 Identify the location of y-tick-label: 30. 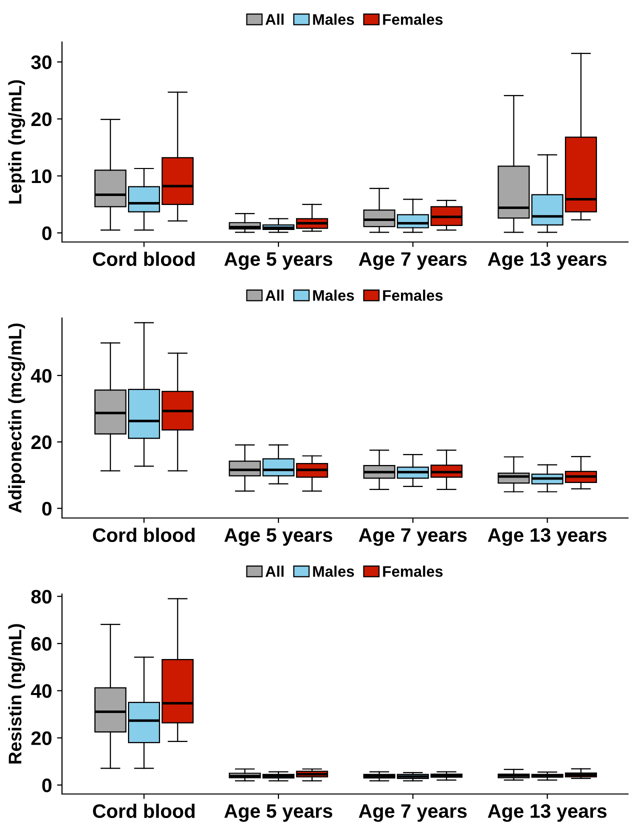
(41, 62).